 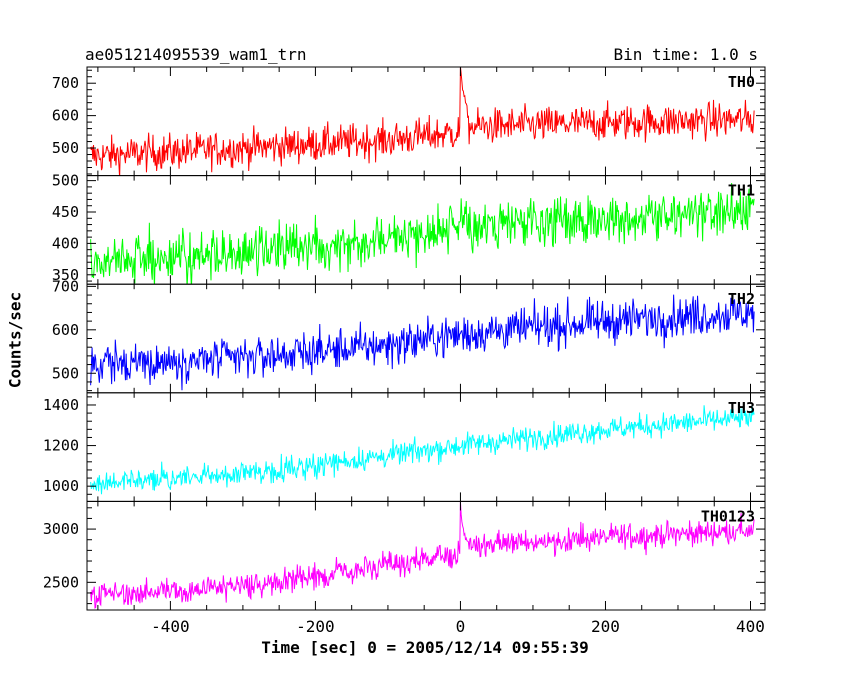 What do you see at coordinates (686, 54) in the screenshot?
I see `bin-time-label: Bin time: 1.0 s` at bounding box center [686, 54].